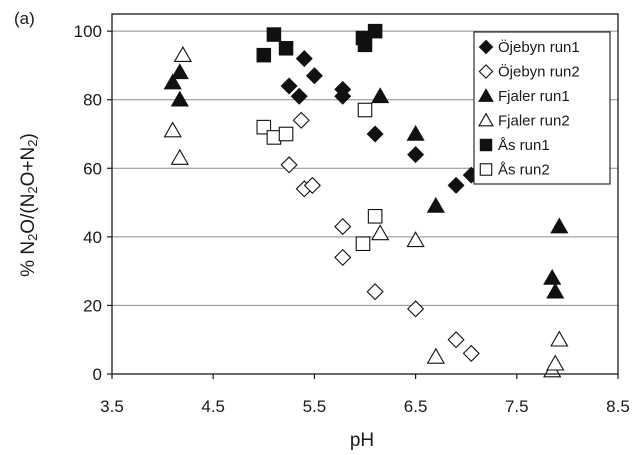 This screenshot has height=455, width=632. What do you see at coordinates (539, 47) in the screenshot?
I see `legend-label: Öjebyn run1` at bounding box center [539, 47].